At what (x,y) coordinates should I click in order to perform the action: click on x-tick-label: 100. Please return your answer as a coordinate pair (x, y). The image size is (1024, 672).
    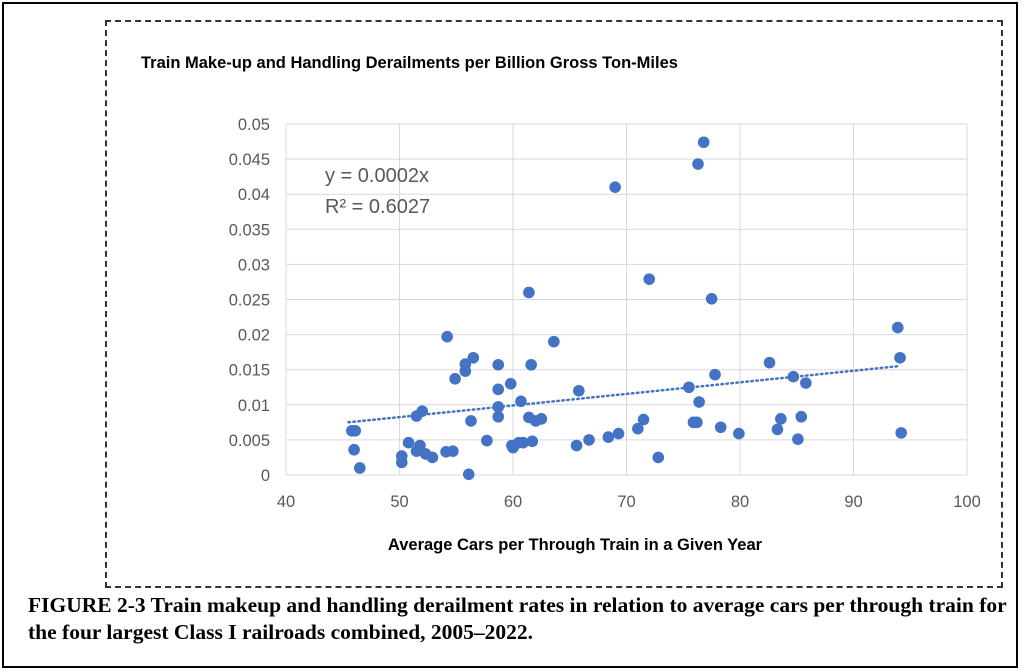
    Looking at the image, I should click on (967, 502).